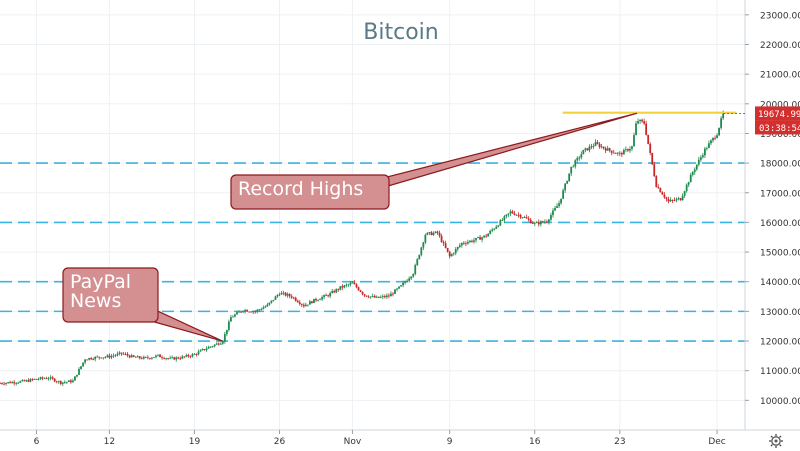 The image size is (800, 451). Describe the element at coordinates (780, 135) in the screenshot. I see `price-tick-label: 19000.00` at that location.